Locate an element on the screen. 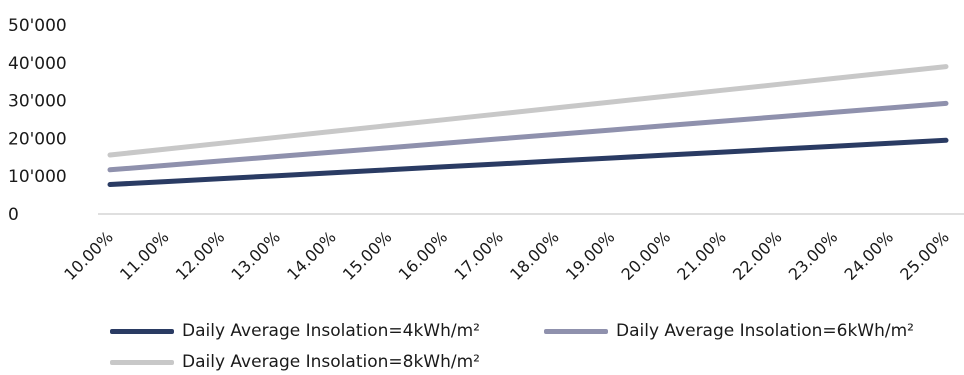 The height and width of the screenshot is (375, 964). x-tick-label: 10.00% is located at coordinates (88, 255).